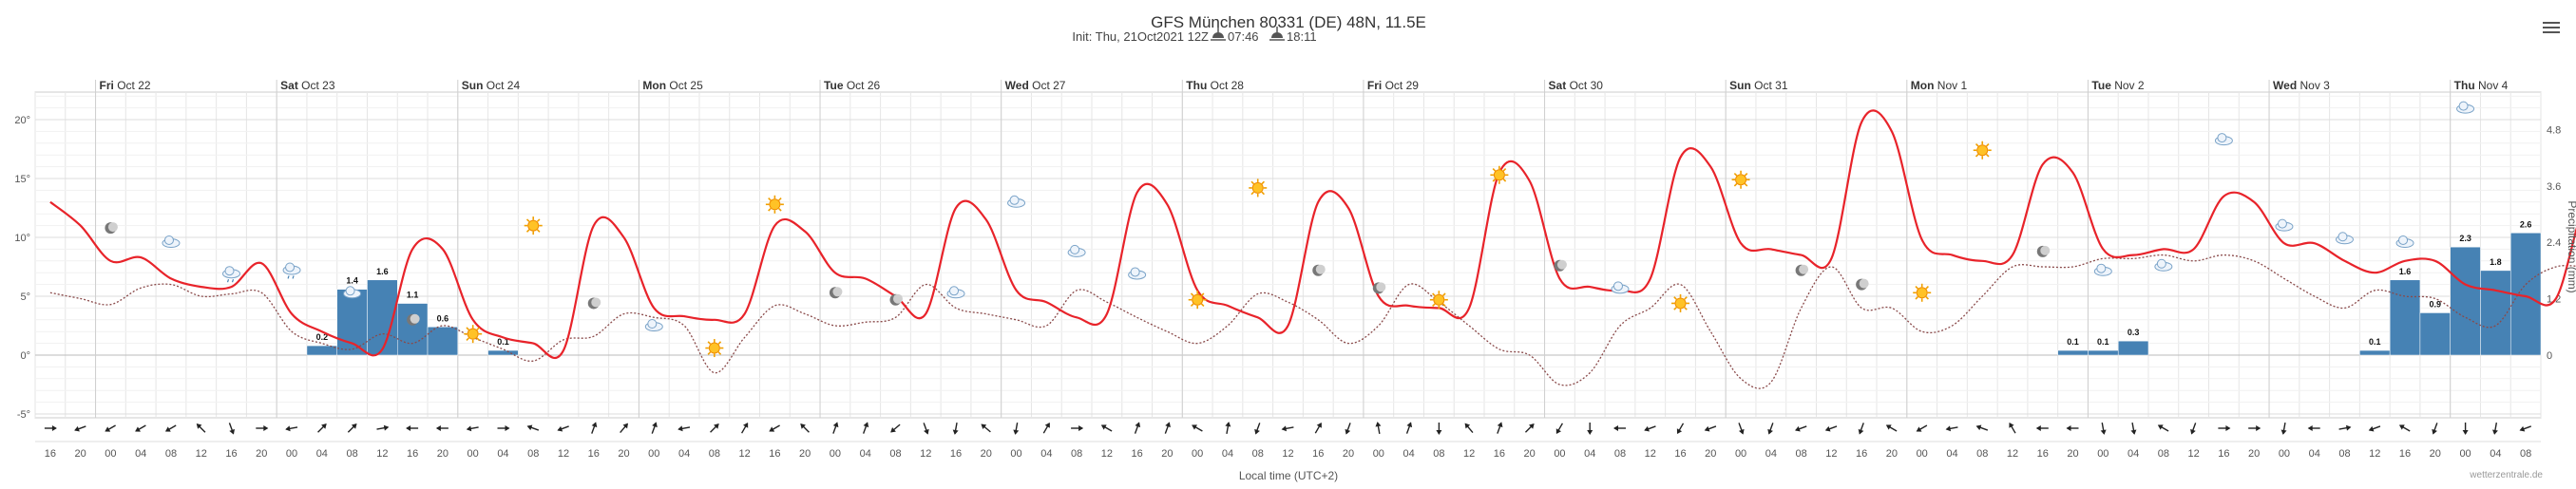 The width and height of the screenshot is (2576, 489). I want to click on precip-bar-label: 1.1, so click(413, 296).